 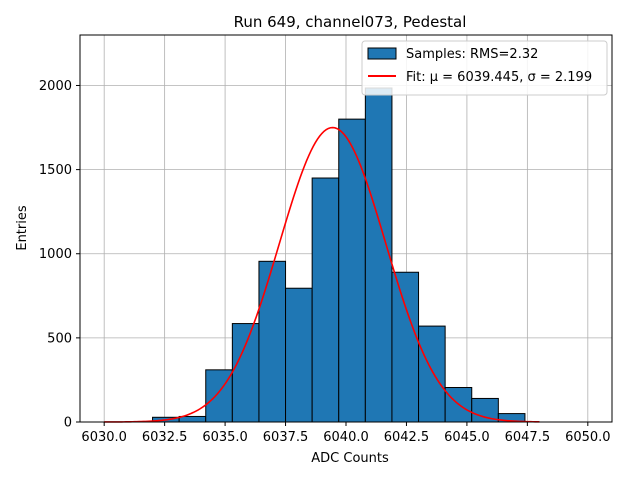 What do you see at coordinates (499, 77) in the screenshot?
I see `legend-label-fit: Fit: μ = 6039.445, σ = 2.199` at bounding box center [499, 77].